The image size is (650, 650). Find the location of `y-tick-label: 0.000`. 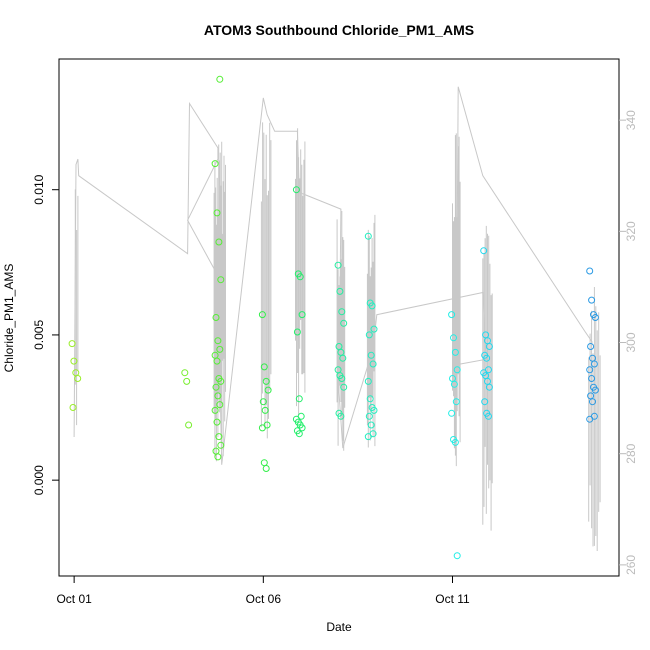

y-tick-label: 0.000 is located at coordinates (39, 480).